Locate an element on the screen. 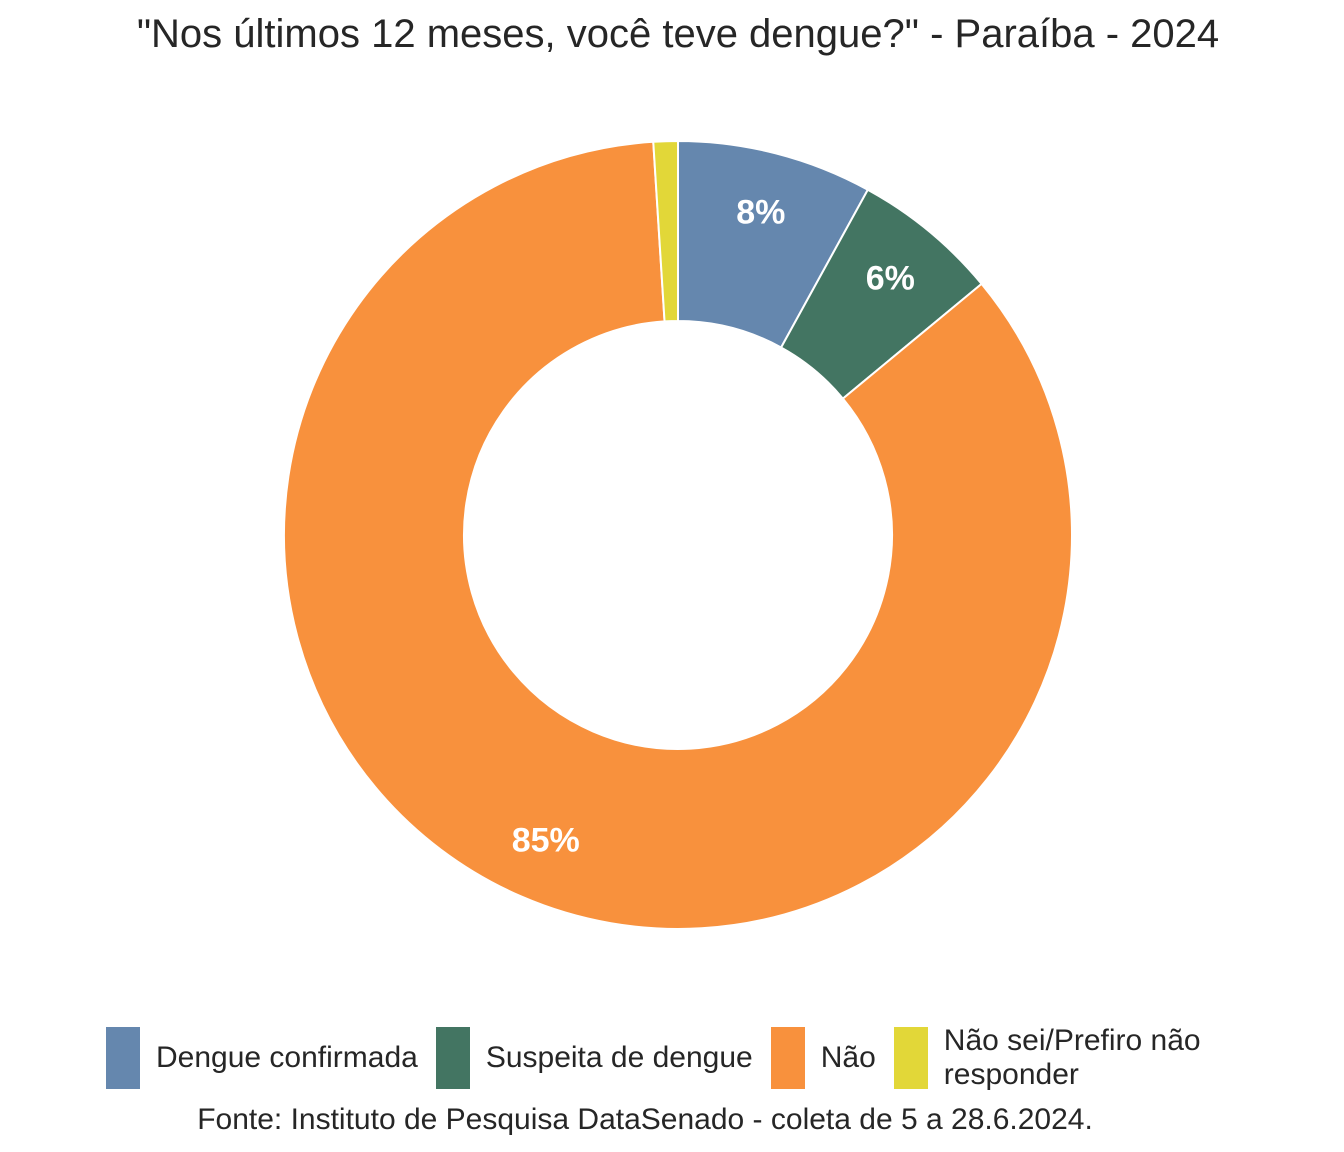  legend-item-suspeita-de-dengue: Suspeita de dengue is located at coordinates (594, 1058).